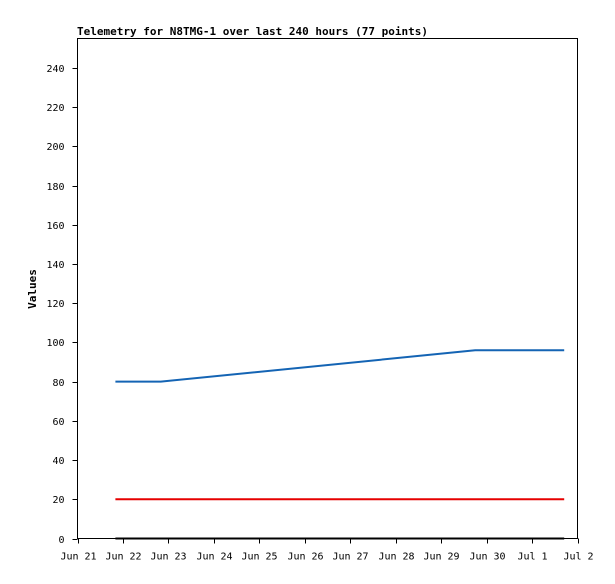 This screenshot has height=584, width=615. Describe the element at coordinates (259, 557) in the screenshot. I see `x-tick-label: Jun 25` at that location.